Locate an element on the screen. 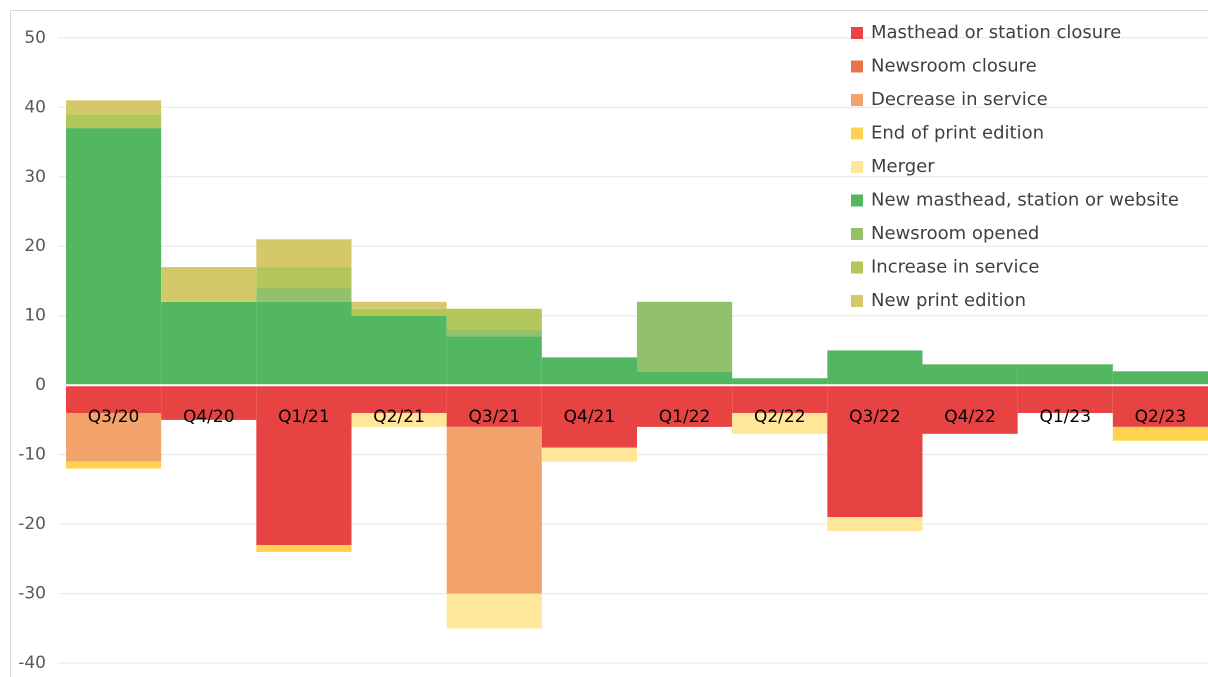  legend-label: Merger is located at coordinates (903, 166).